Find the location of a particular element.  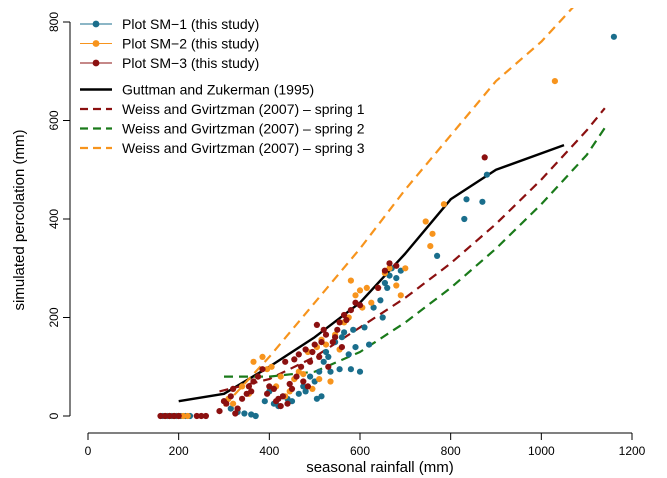

x-tick-label: 0 is located at coordinates (88, 451).